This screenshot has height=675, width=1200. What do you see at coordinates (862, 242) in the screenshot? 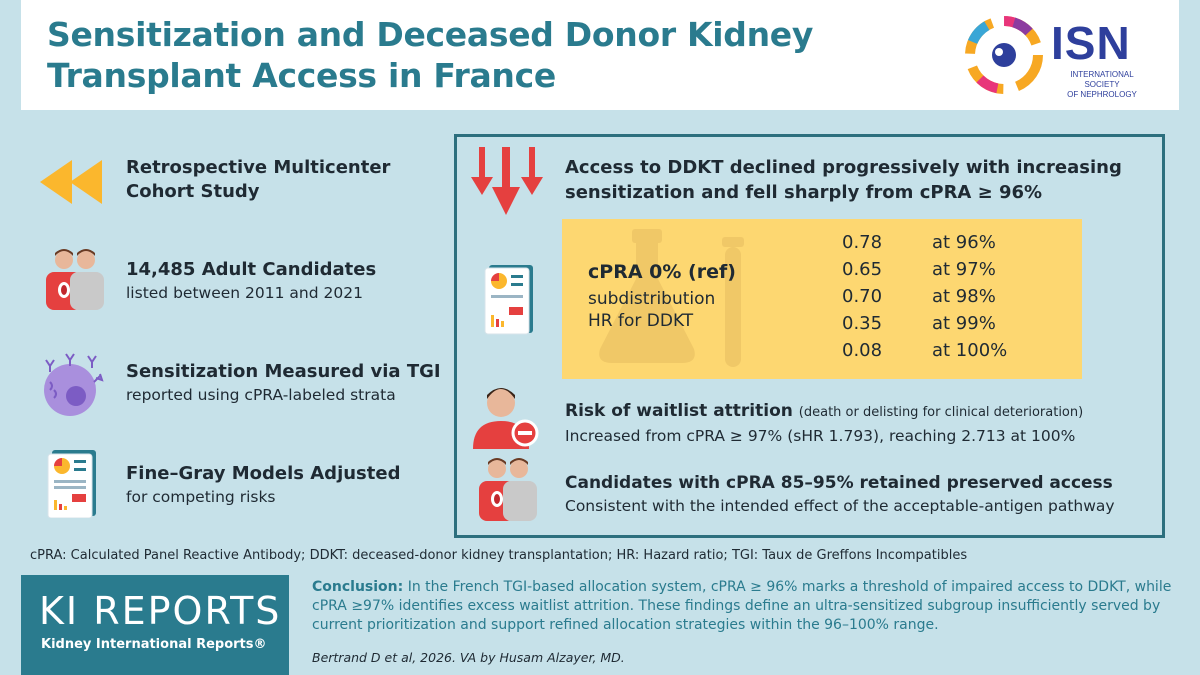
I see `hr-value: 0.78` at bounding box center [862, 242].